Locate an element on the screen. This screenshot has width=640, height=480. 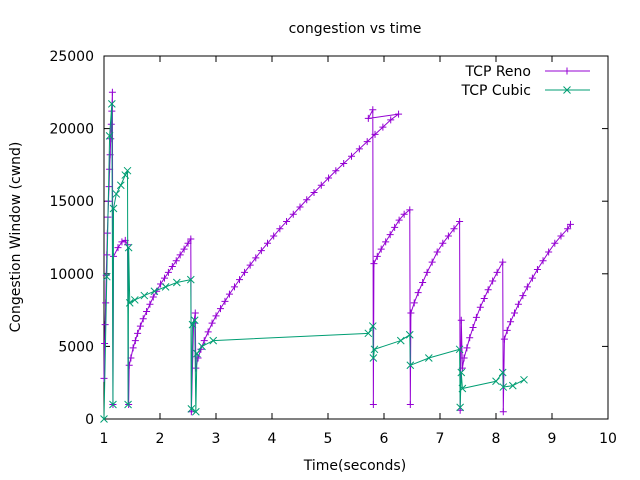
x-tick-label: 4 is located at coordinates (272, 439).